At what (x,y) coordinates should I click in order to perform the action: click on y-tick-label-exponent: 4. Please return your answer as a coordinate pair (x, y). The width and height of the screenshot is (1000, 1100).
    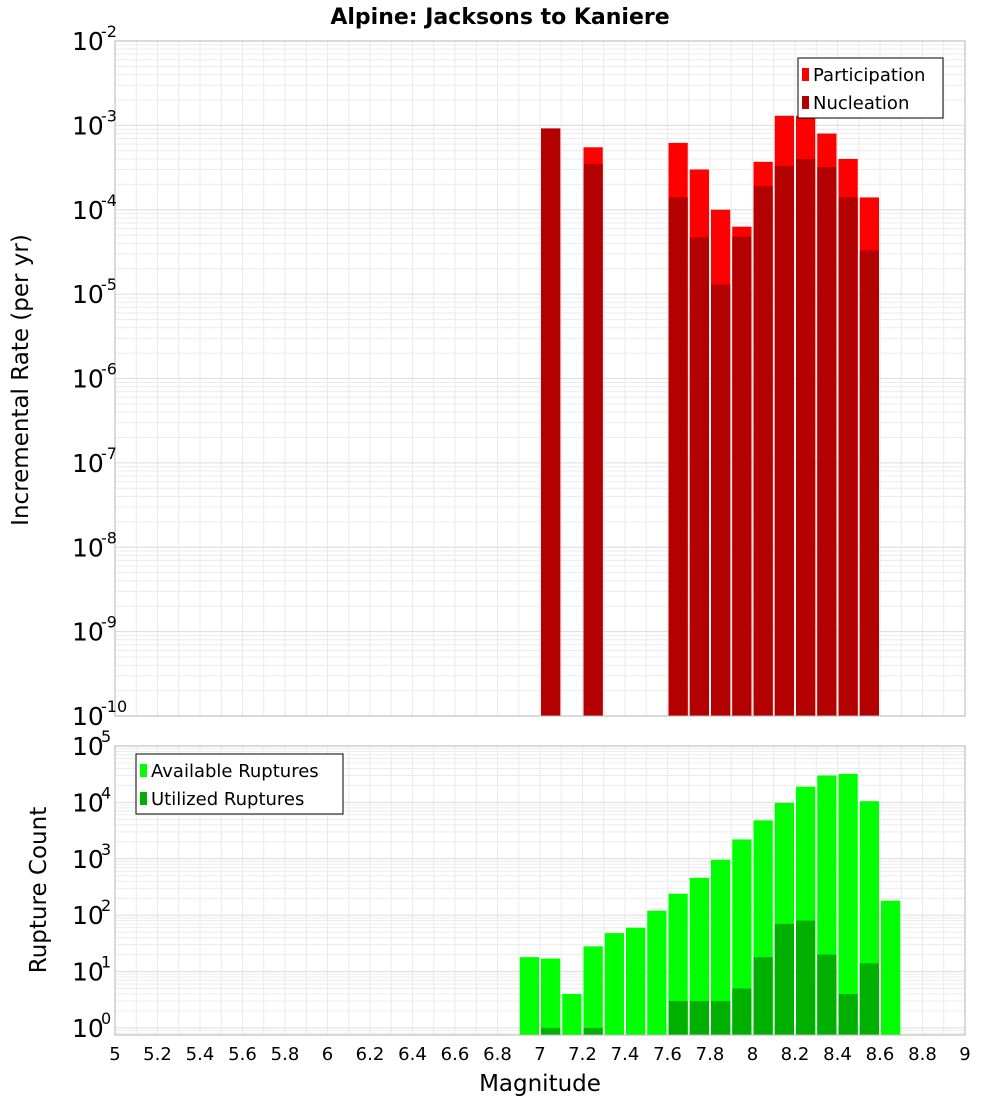
    Looking at the image, I should click on (106, 792).